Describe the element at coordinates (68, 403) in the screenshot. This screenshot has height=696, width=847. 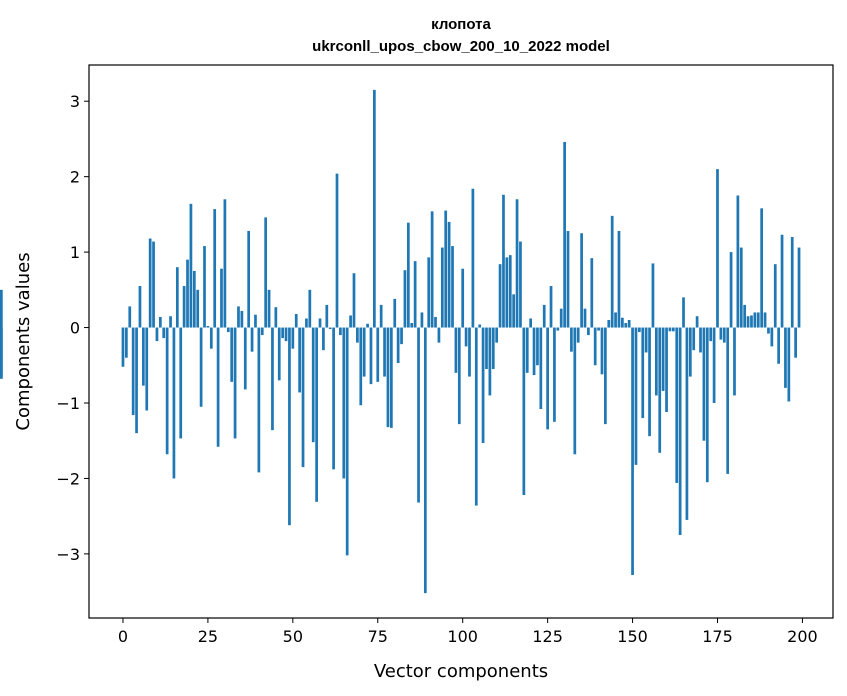
I see `y-tick-label: −1` at that location.